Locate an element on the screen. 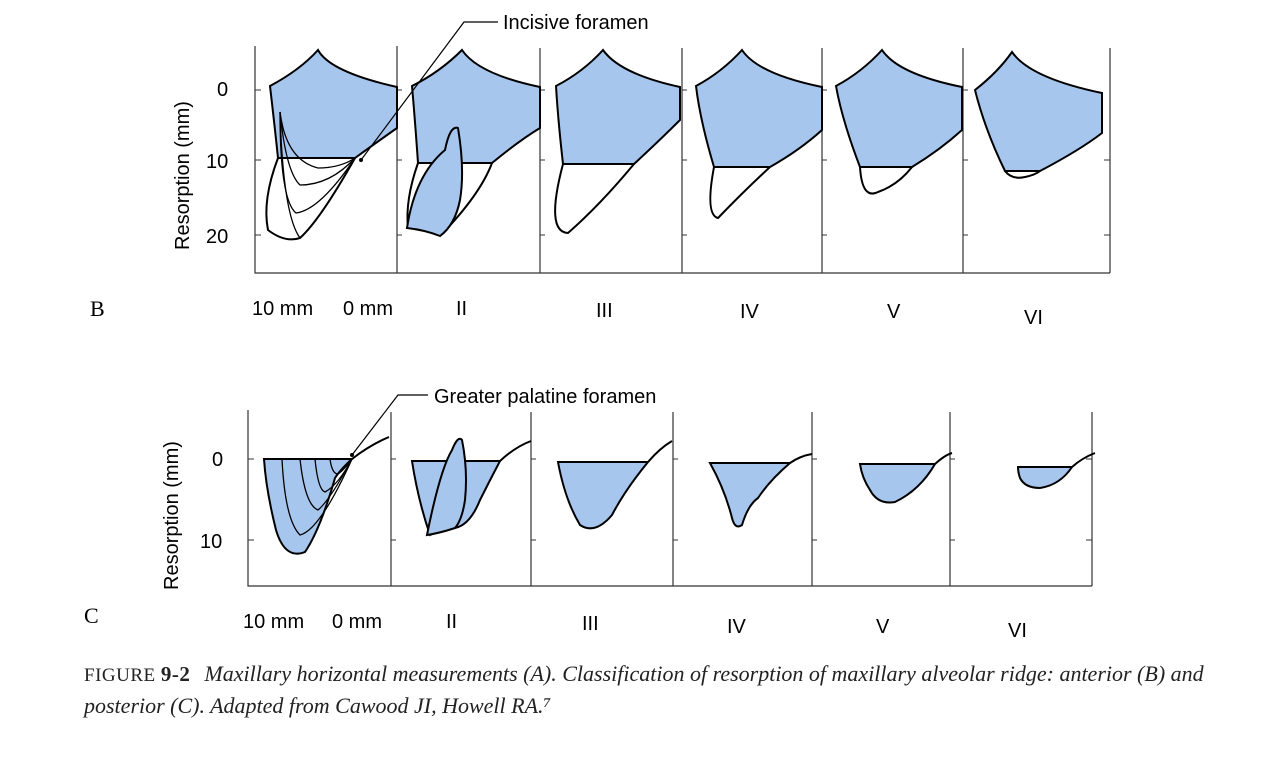 This screenshot has height=779, width=1286. panel-b-x-label-ii: II is located at coordinates (461, 309).